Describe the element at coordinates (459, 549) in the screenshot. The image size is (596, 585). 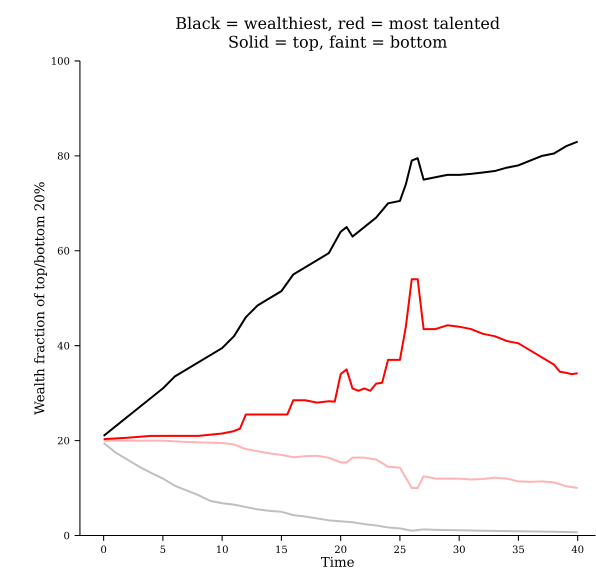
I see `x-tick-label: 30` at that location.